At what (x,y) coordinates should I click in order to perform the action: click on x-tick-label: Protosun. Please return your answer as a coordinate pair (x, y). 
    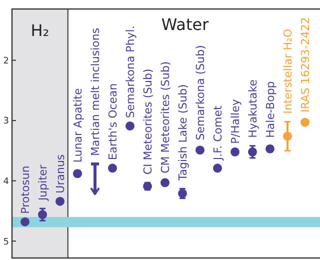
    Looking at the image, I should click on (25, 190).